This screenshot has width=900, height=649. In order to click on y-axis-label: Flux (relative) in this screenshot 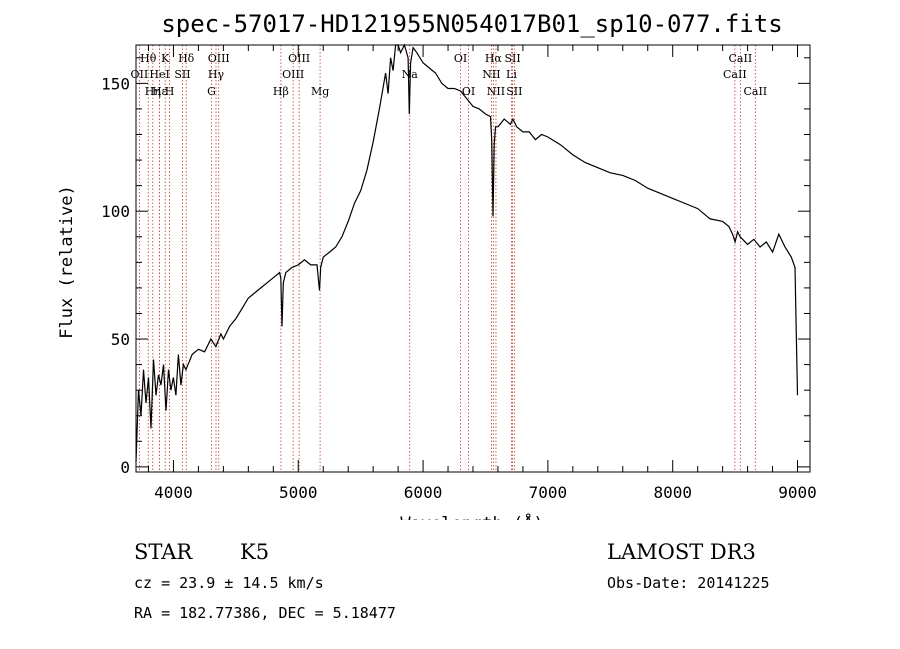, I will do `click(67, 262)`.